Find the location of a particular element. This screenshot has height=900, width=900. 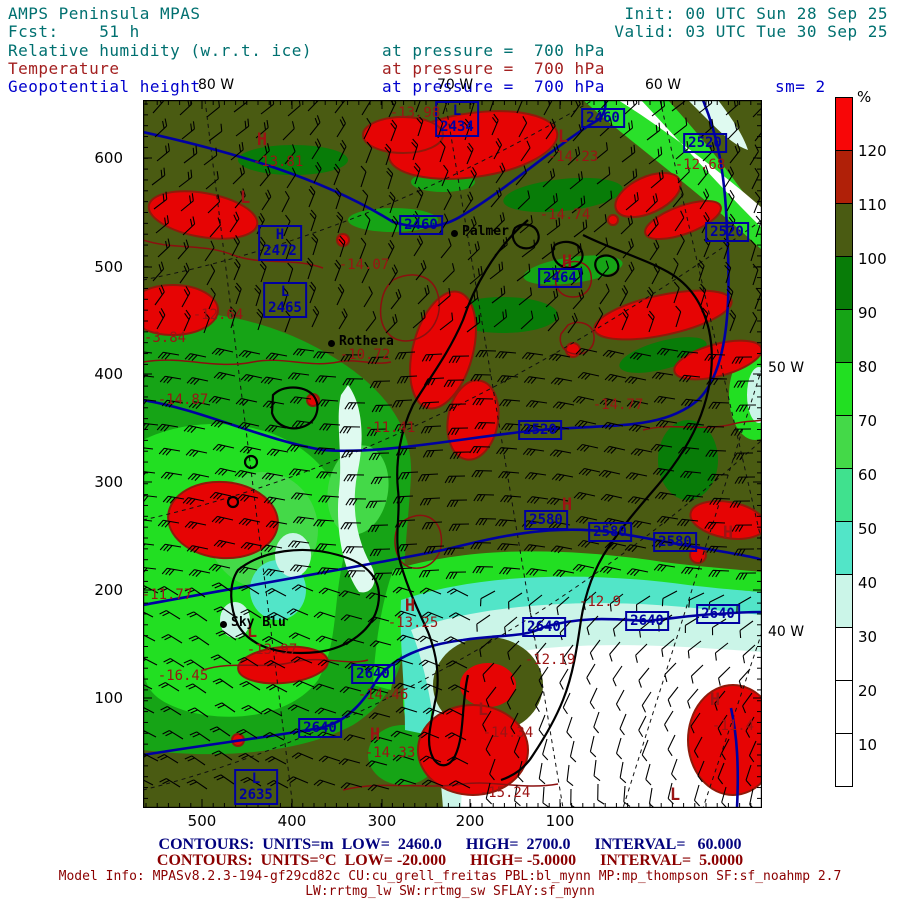

field-label-hgt: Geopotential height is located at coordinates (104, 86).